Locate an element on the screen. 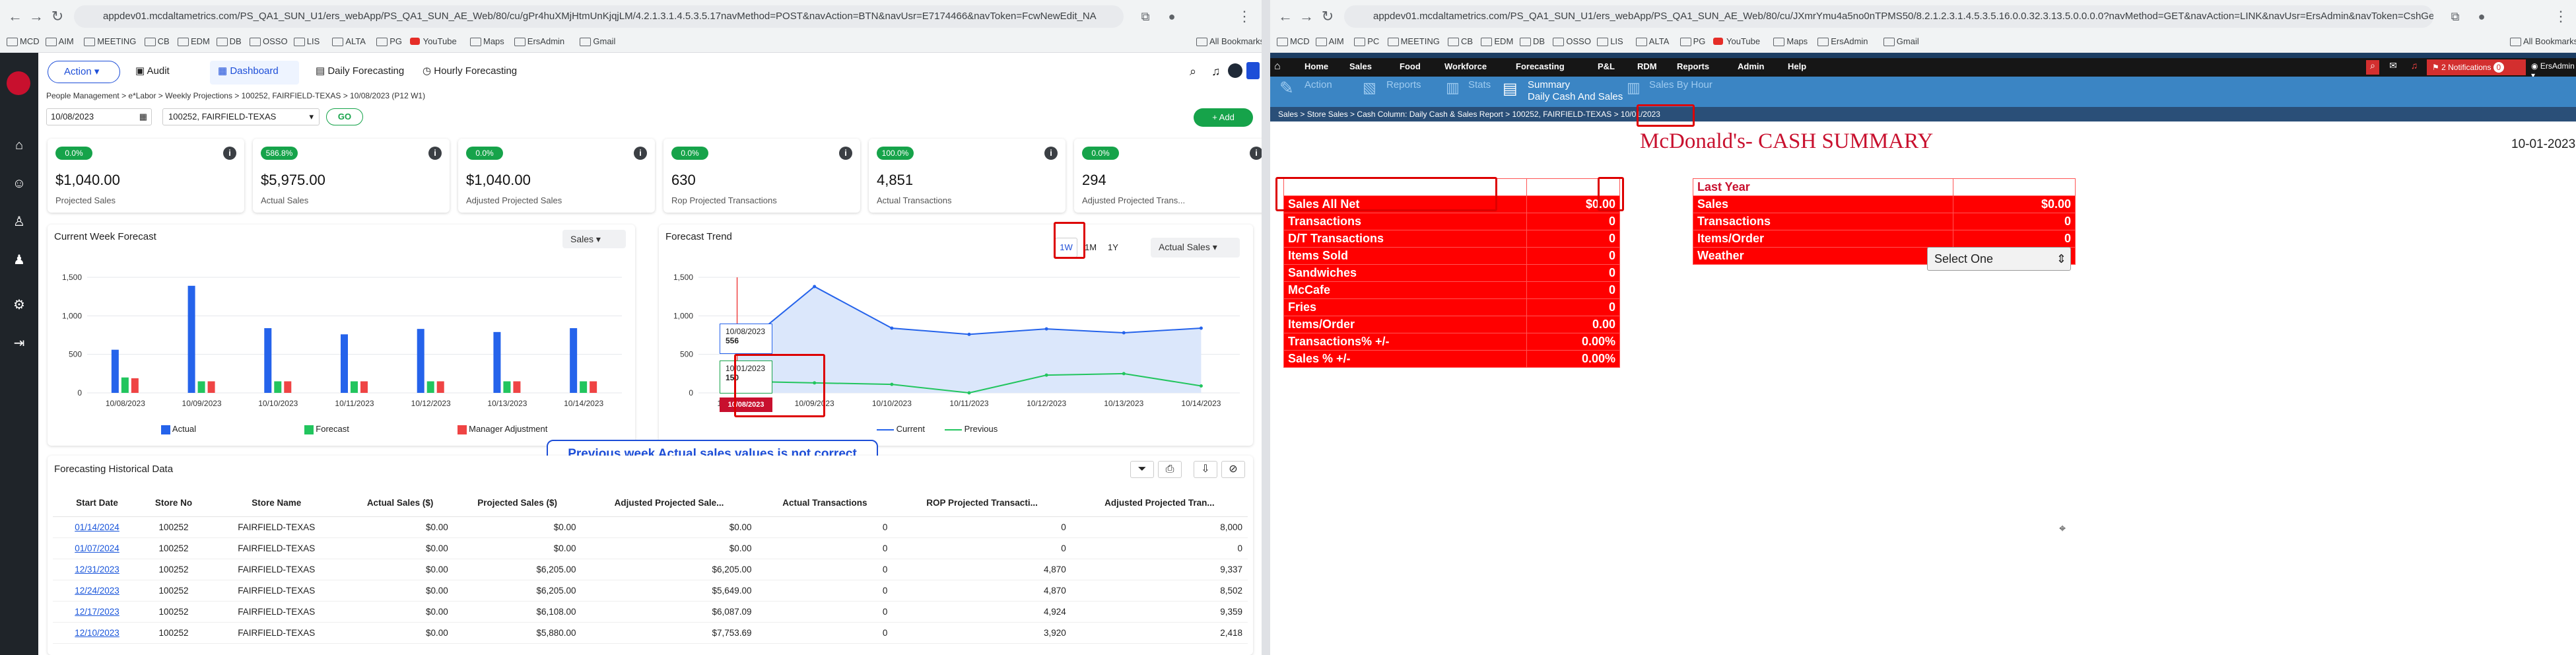  extensions-icon: ⧉ is located at coordinates (2455, 16).